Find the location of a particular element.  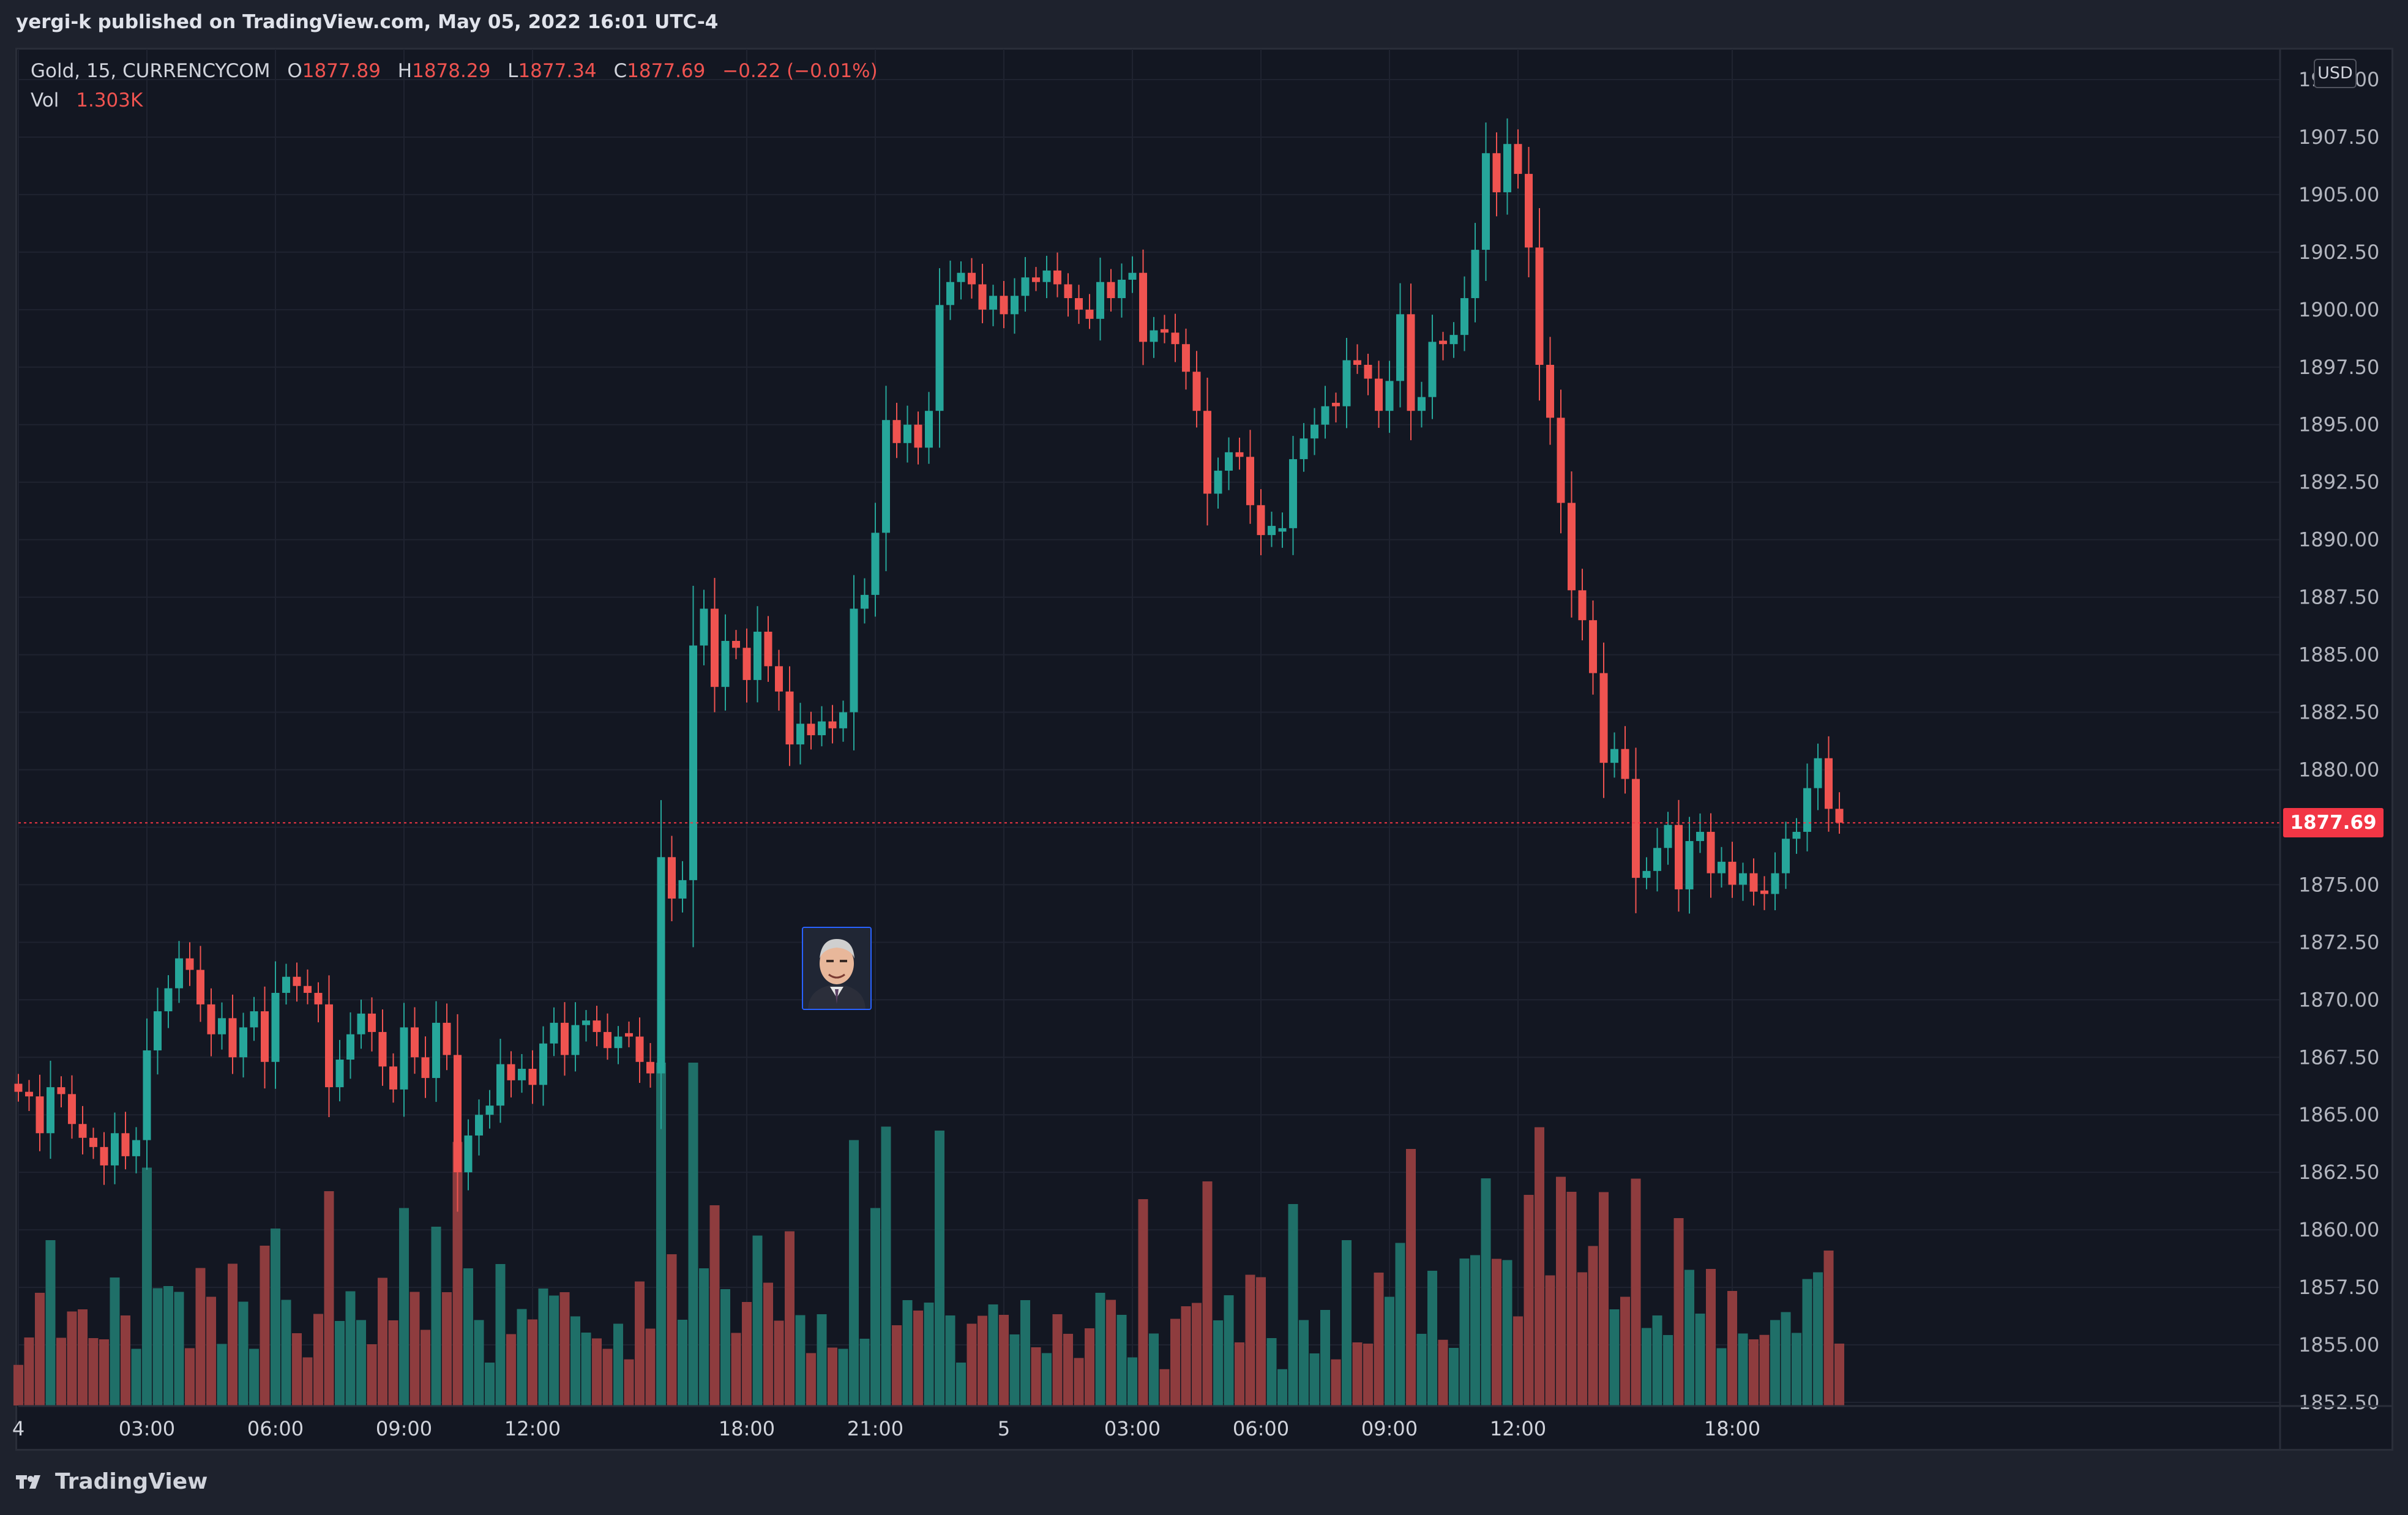

price-tick-label: 1890.00 is located at coordinates (2338, 540).